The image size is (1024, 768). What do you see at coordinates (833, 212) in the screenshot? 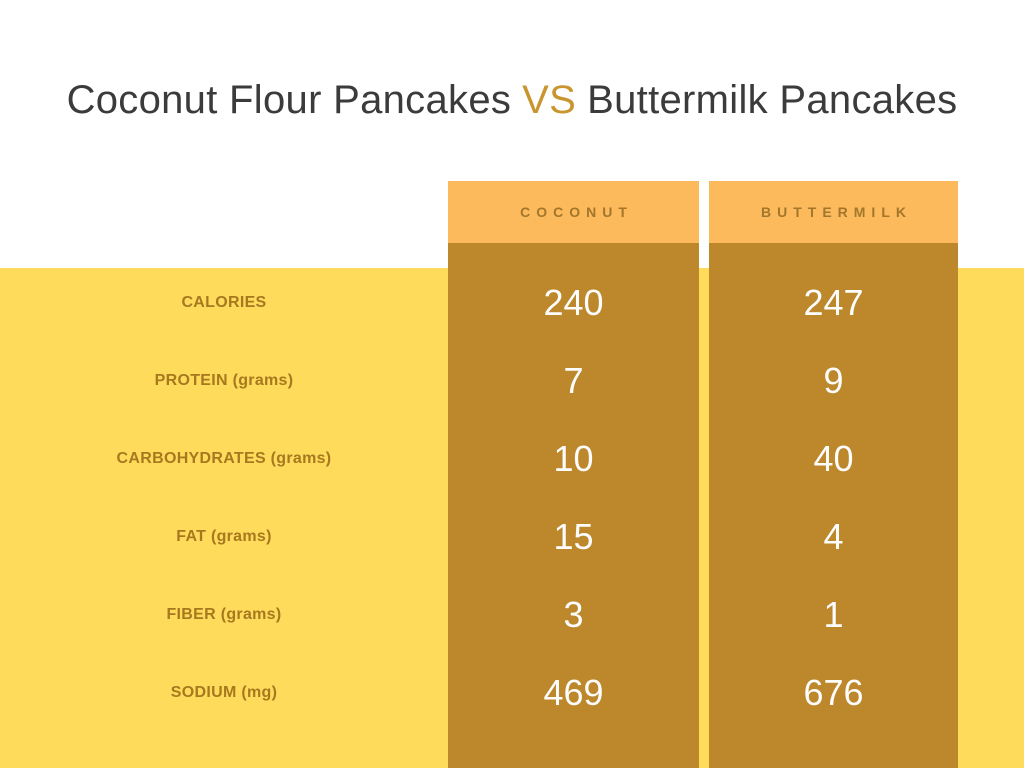
I see `buttermilk-column-header: BUTTERMILK` at bounding box center [833, 212].